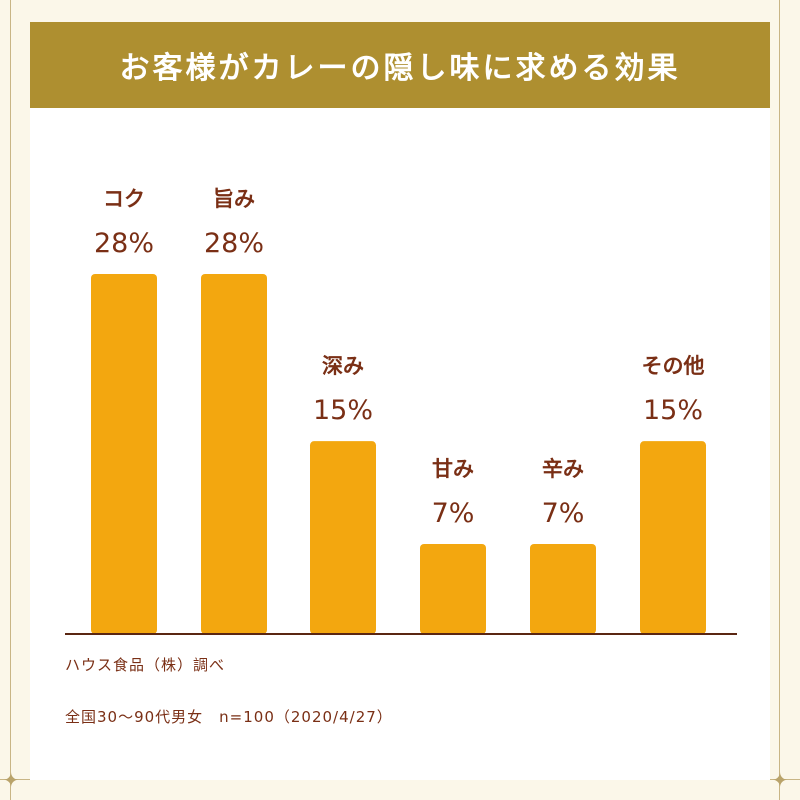 The image size is (800, 800). What do you see at coordinates (124, 199) in the screenshot?
I see `category-label: コク` at bounding box center [124, 199].